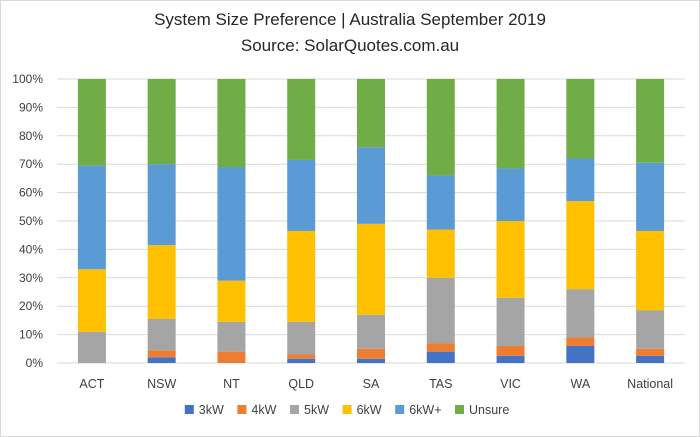 This screenshot has width=700, height=437. I want to click on bar-4kw-qld, so click(301, 356).